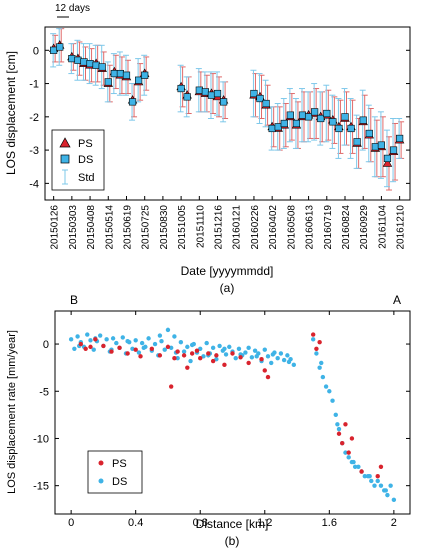 The image size is (438, 550). Describe the element at coordinates (34, 85) in the screenshot. I see `y-tick-label: -1` at that location.